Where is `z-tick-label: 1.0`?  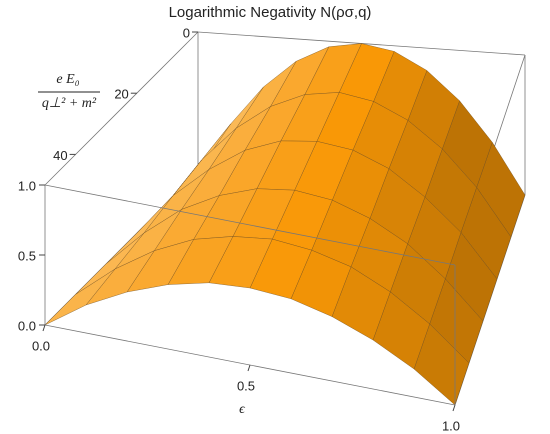
z-tick-label: 1.0 is located at coordinates (27, 185).